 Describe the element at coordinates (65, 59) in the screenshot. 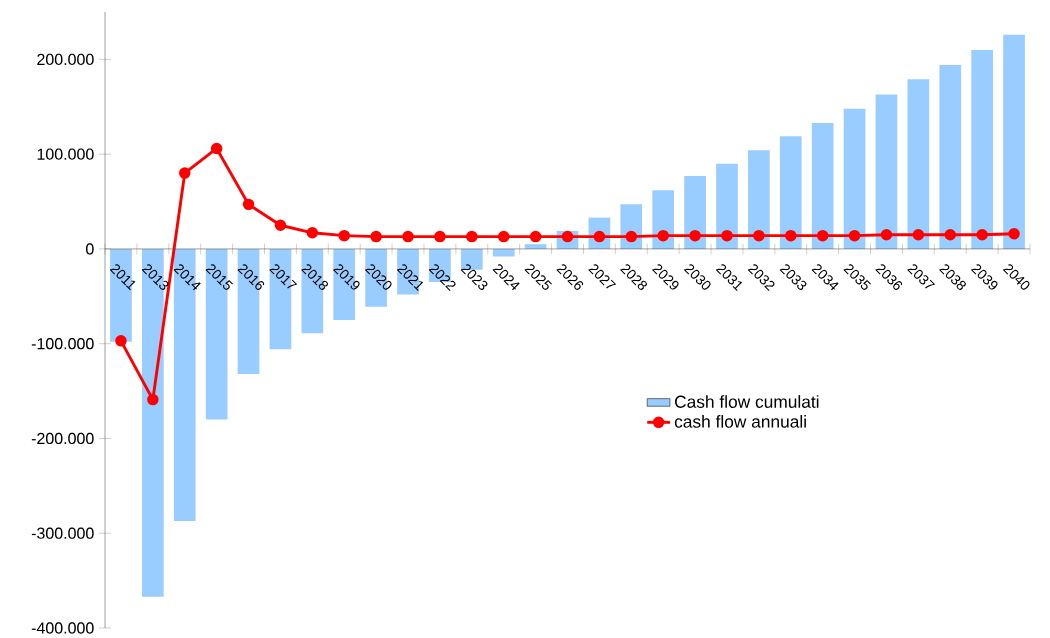

I see `y-tick-label: 200.000` at that location.